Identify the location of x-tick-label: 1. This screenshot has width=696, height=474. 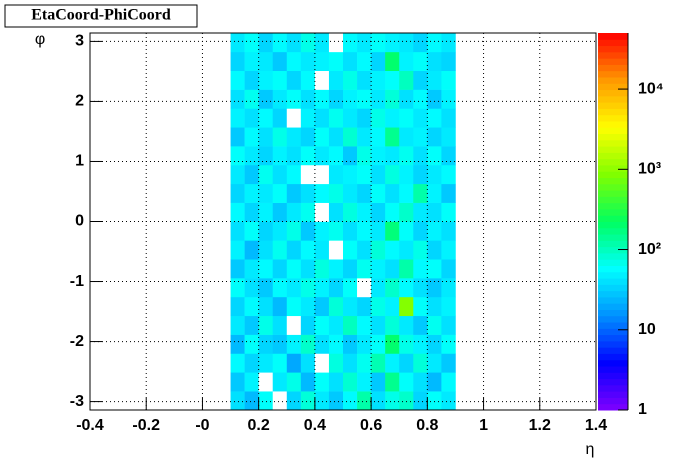
(483, 425).